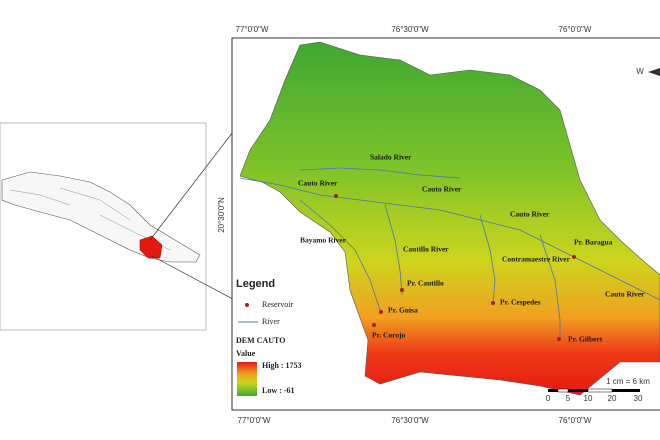  What do you see at coordinates (425, 283) in the screenshot?
I see `reservoir-label: Pr. Cautillo` at bounding box center [425, 283].